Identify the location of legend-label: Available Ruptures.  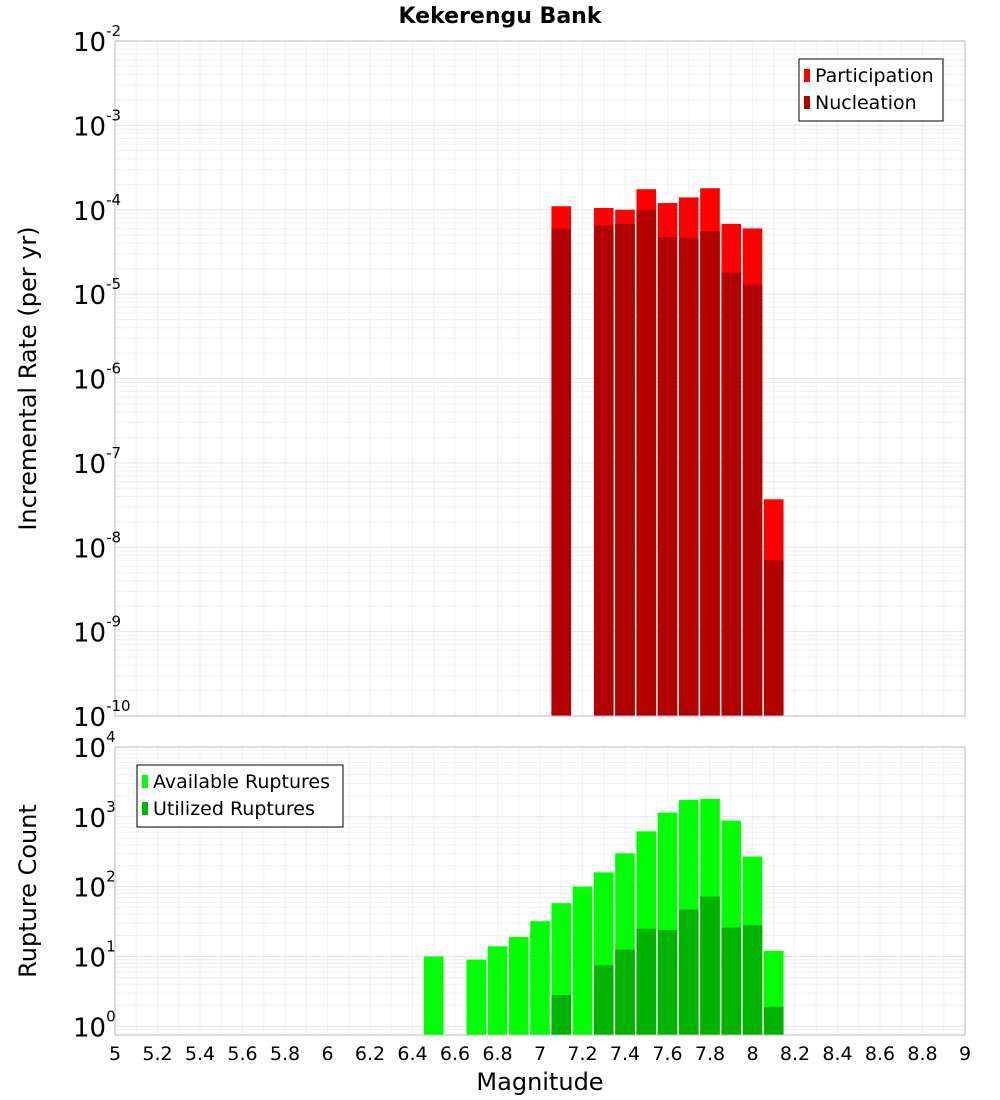
(241, 782).